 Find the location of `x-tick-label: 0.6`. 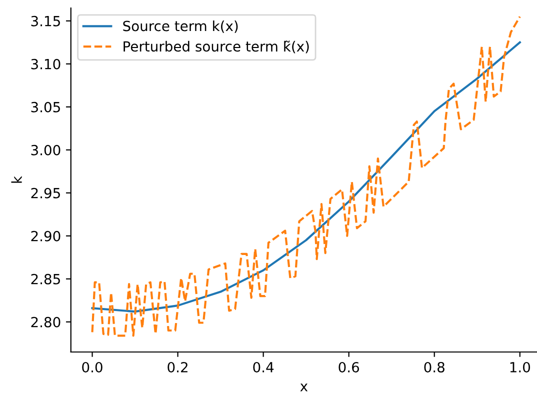

x-tick-label: 0.6 is located at coordinates (349, 367).